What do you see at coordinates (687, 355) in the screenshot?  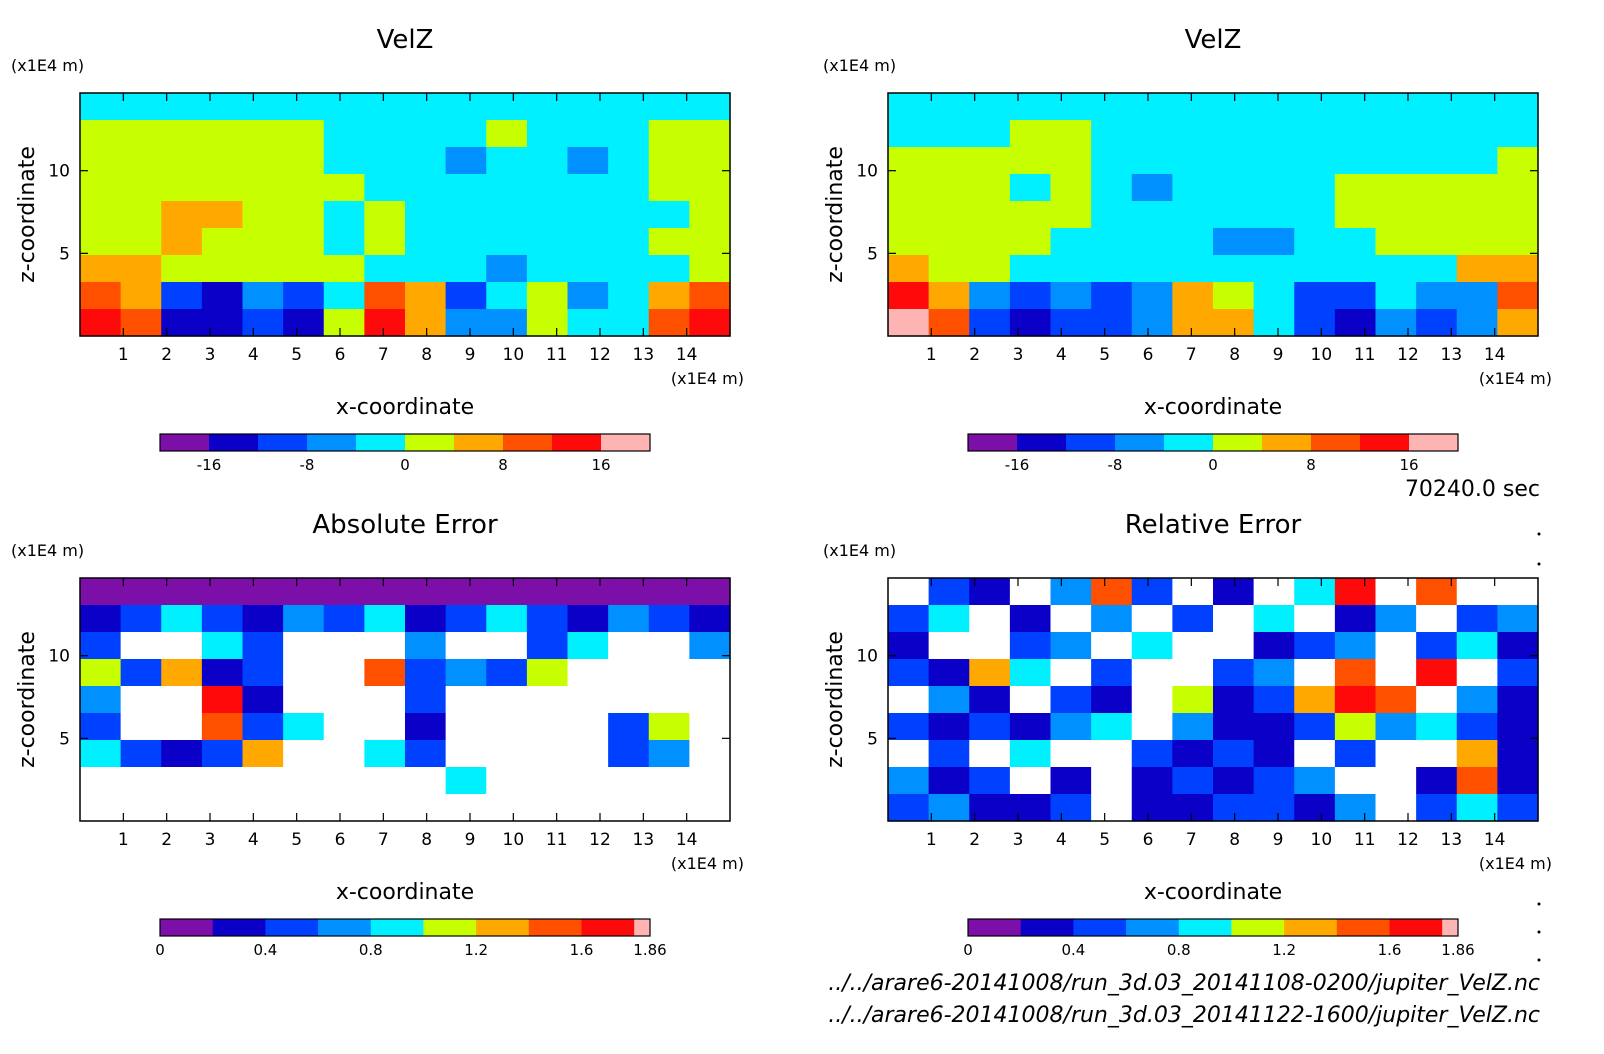 I see `x-tick-label: 14` at bounding box center [687, 355].